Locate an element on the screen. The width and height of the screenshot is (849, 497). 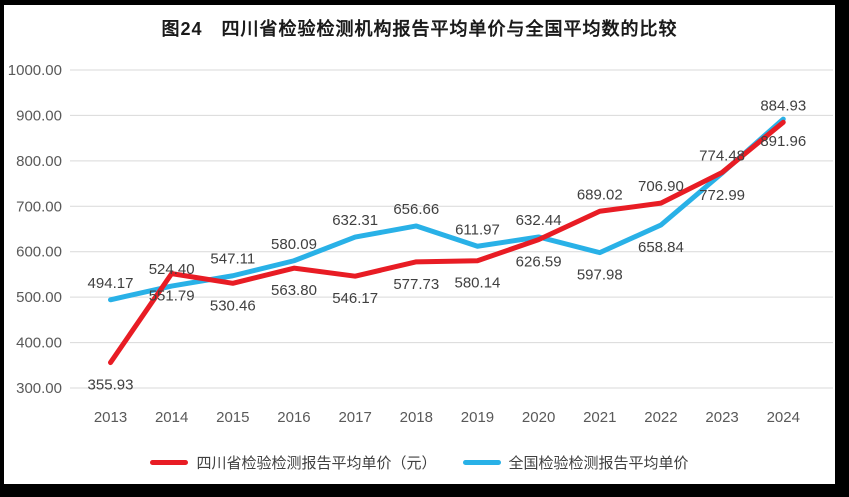
data-label: 530.46 is located at coordinates (233, 305).